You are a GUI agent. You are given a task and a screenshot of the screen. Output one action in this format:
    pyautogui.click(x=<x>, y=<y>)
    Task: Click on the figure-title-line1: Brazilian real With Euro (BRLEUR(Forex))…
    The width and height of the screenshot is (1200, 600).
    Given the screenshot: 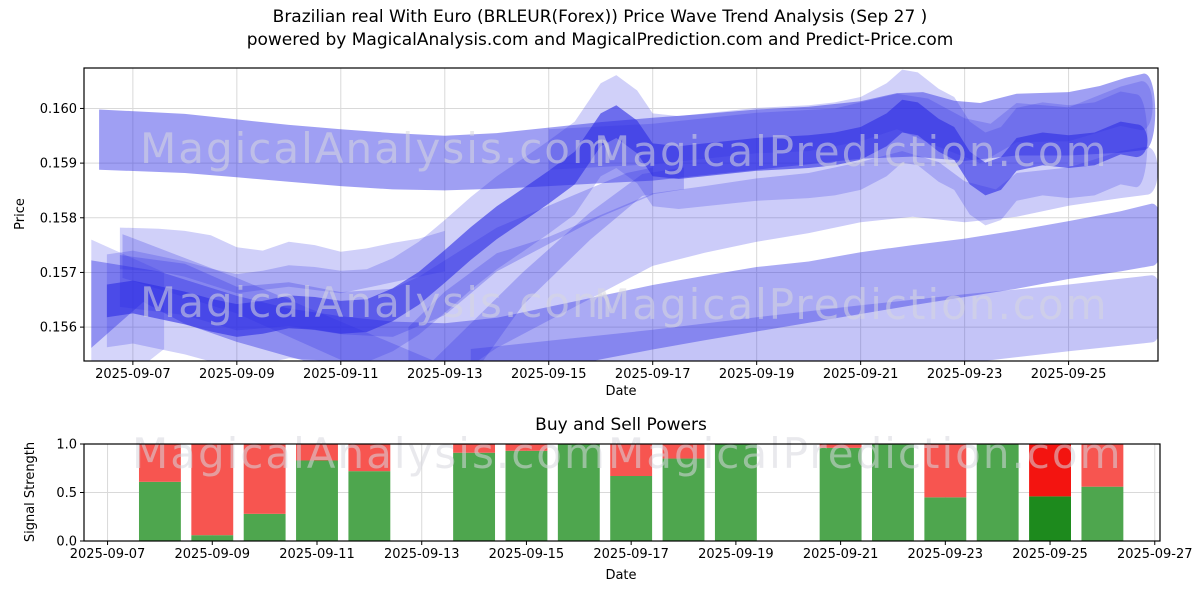 What is the action you would take?
    pyautogui.click(x=600, y=17)
    